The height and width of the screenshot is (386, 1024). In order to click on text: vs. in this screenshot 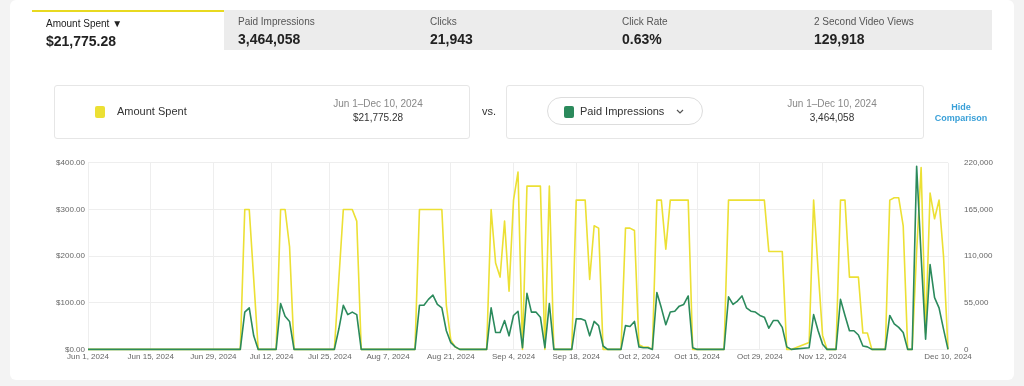, I will do `click(489, 111)`.